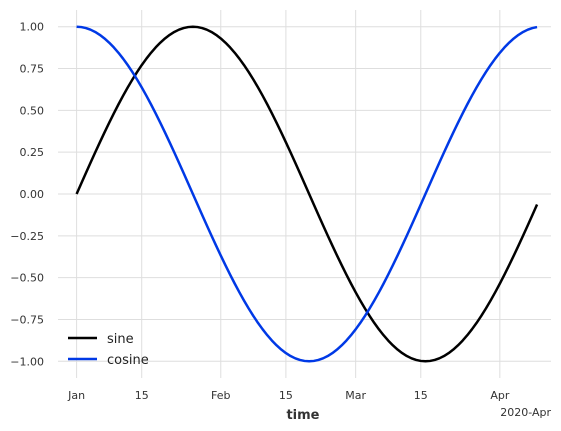 This screenshot has width=561, height=431. I want to click on x-axis: Jan 15 Feb 15 Mar 15 Apr, so click(288, 395).